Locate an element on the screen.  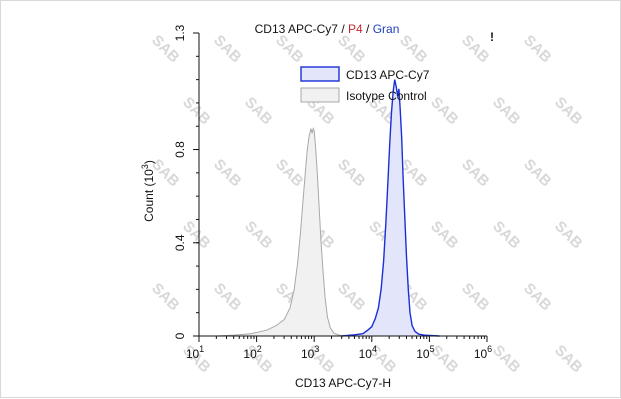
y-axis-label-close: ) is located at coordinates (149, 162).